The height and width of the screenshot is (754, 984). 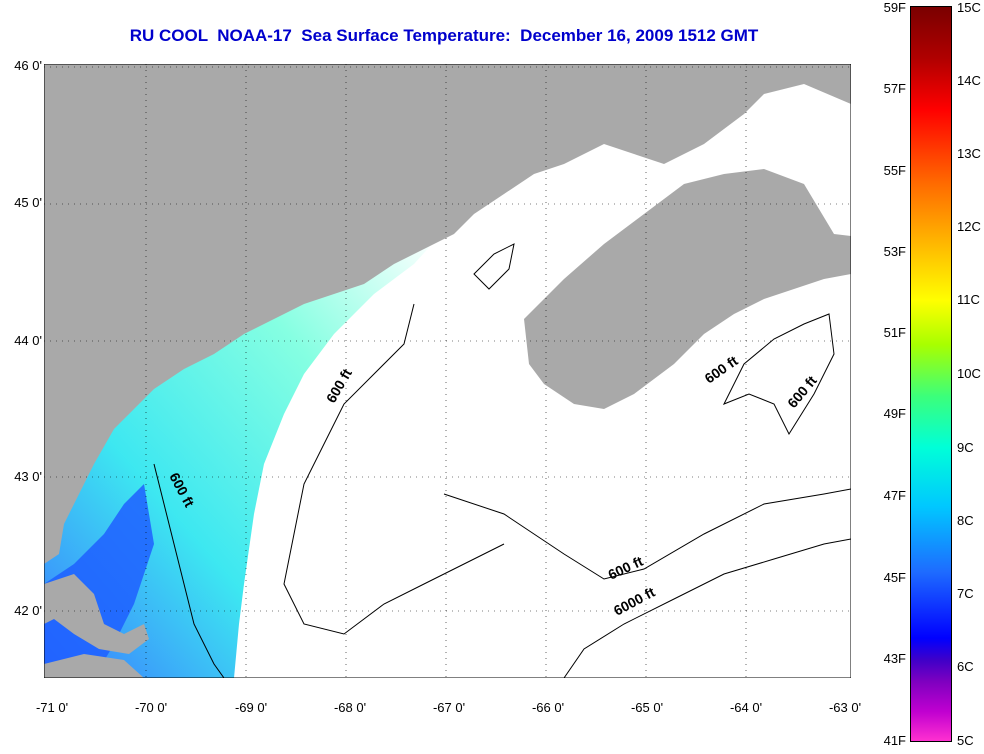 I want to click on colorbar-f-49: 49F, so click(x=894, y=413).